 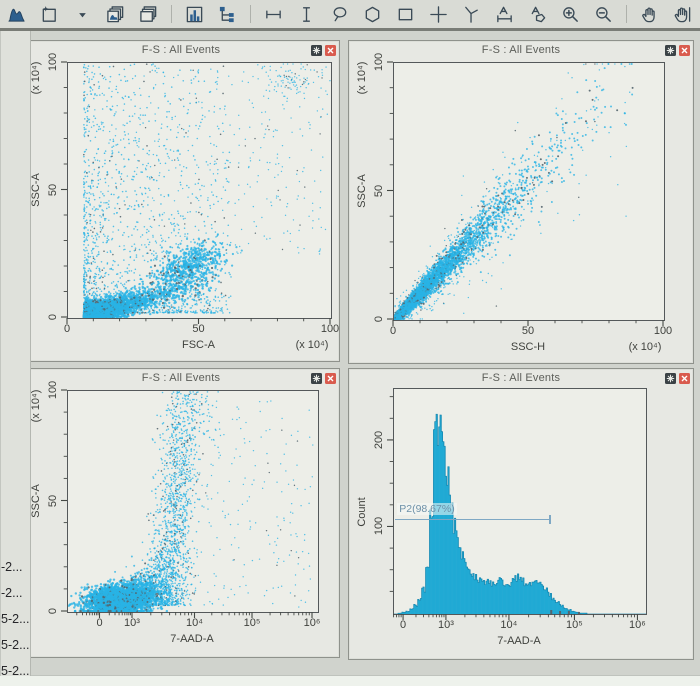 I want to click on toolbar-divider, so click(x=350, y=29).